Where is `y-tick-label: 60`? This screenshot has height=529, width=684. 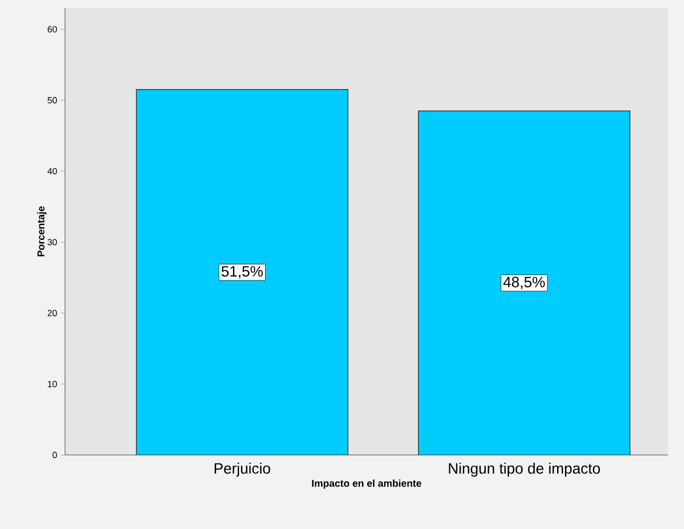
y-tick-label: 60 is located at coordinates (52, 29).